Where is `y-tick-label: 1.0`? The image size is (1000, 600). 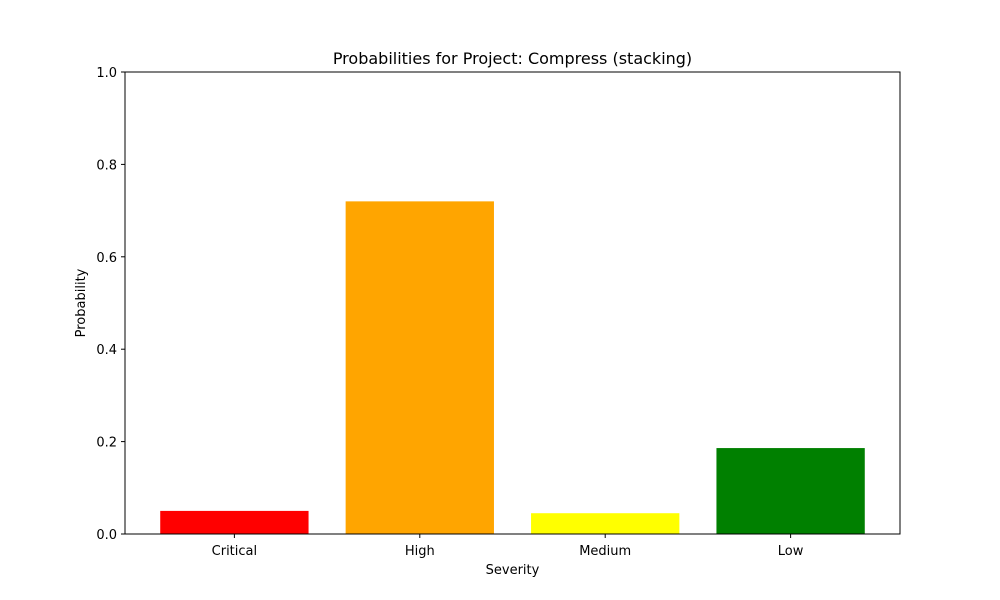 y-tick-label: 1.0 is located at coordinates (106, 73).